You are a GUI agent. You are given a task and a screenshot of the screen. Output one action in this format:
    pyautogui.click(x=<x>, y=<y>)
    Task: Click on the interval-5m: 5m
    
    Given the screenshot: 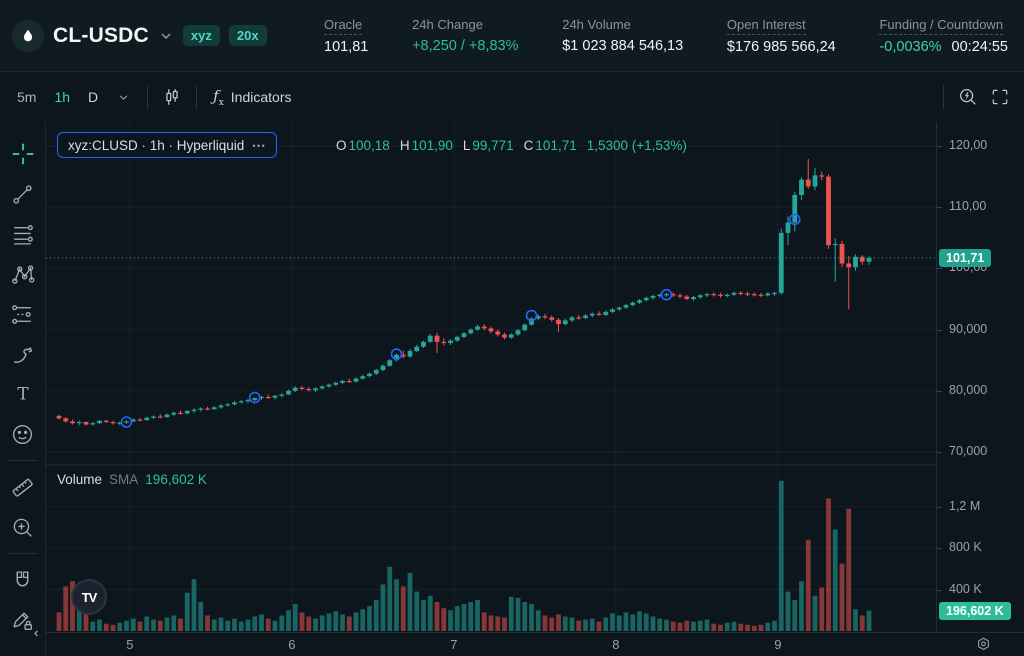 What is the action you would take?
    pyautogui.click(x=27, y=97)
    